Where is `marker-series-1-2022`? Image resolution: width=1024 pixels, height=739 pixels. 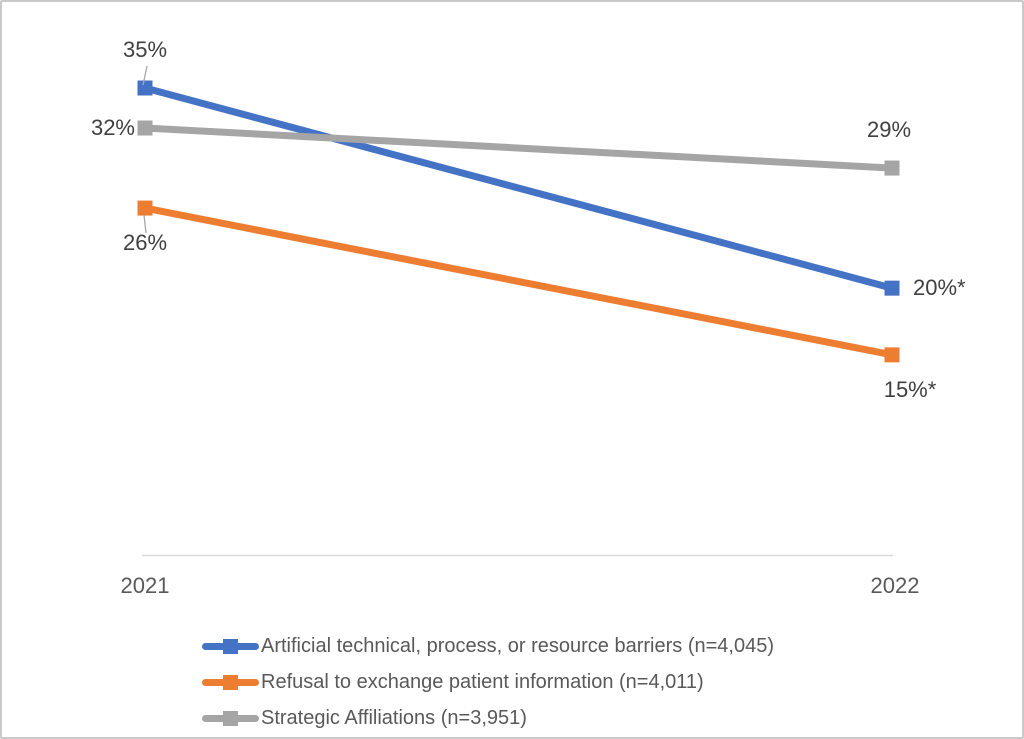
marker-series-1-2022 is located at coordinates (892, 355).